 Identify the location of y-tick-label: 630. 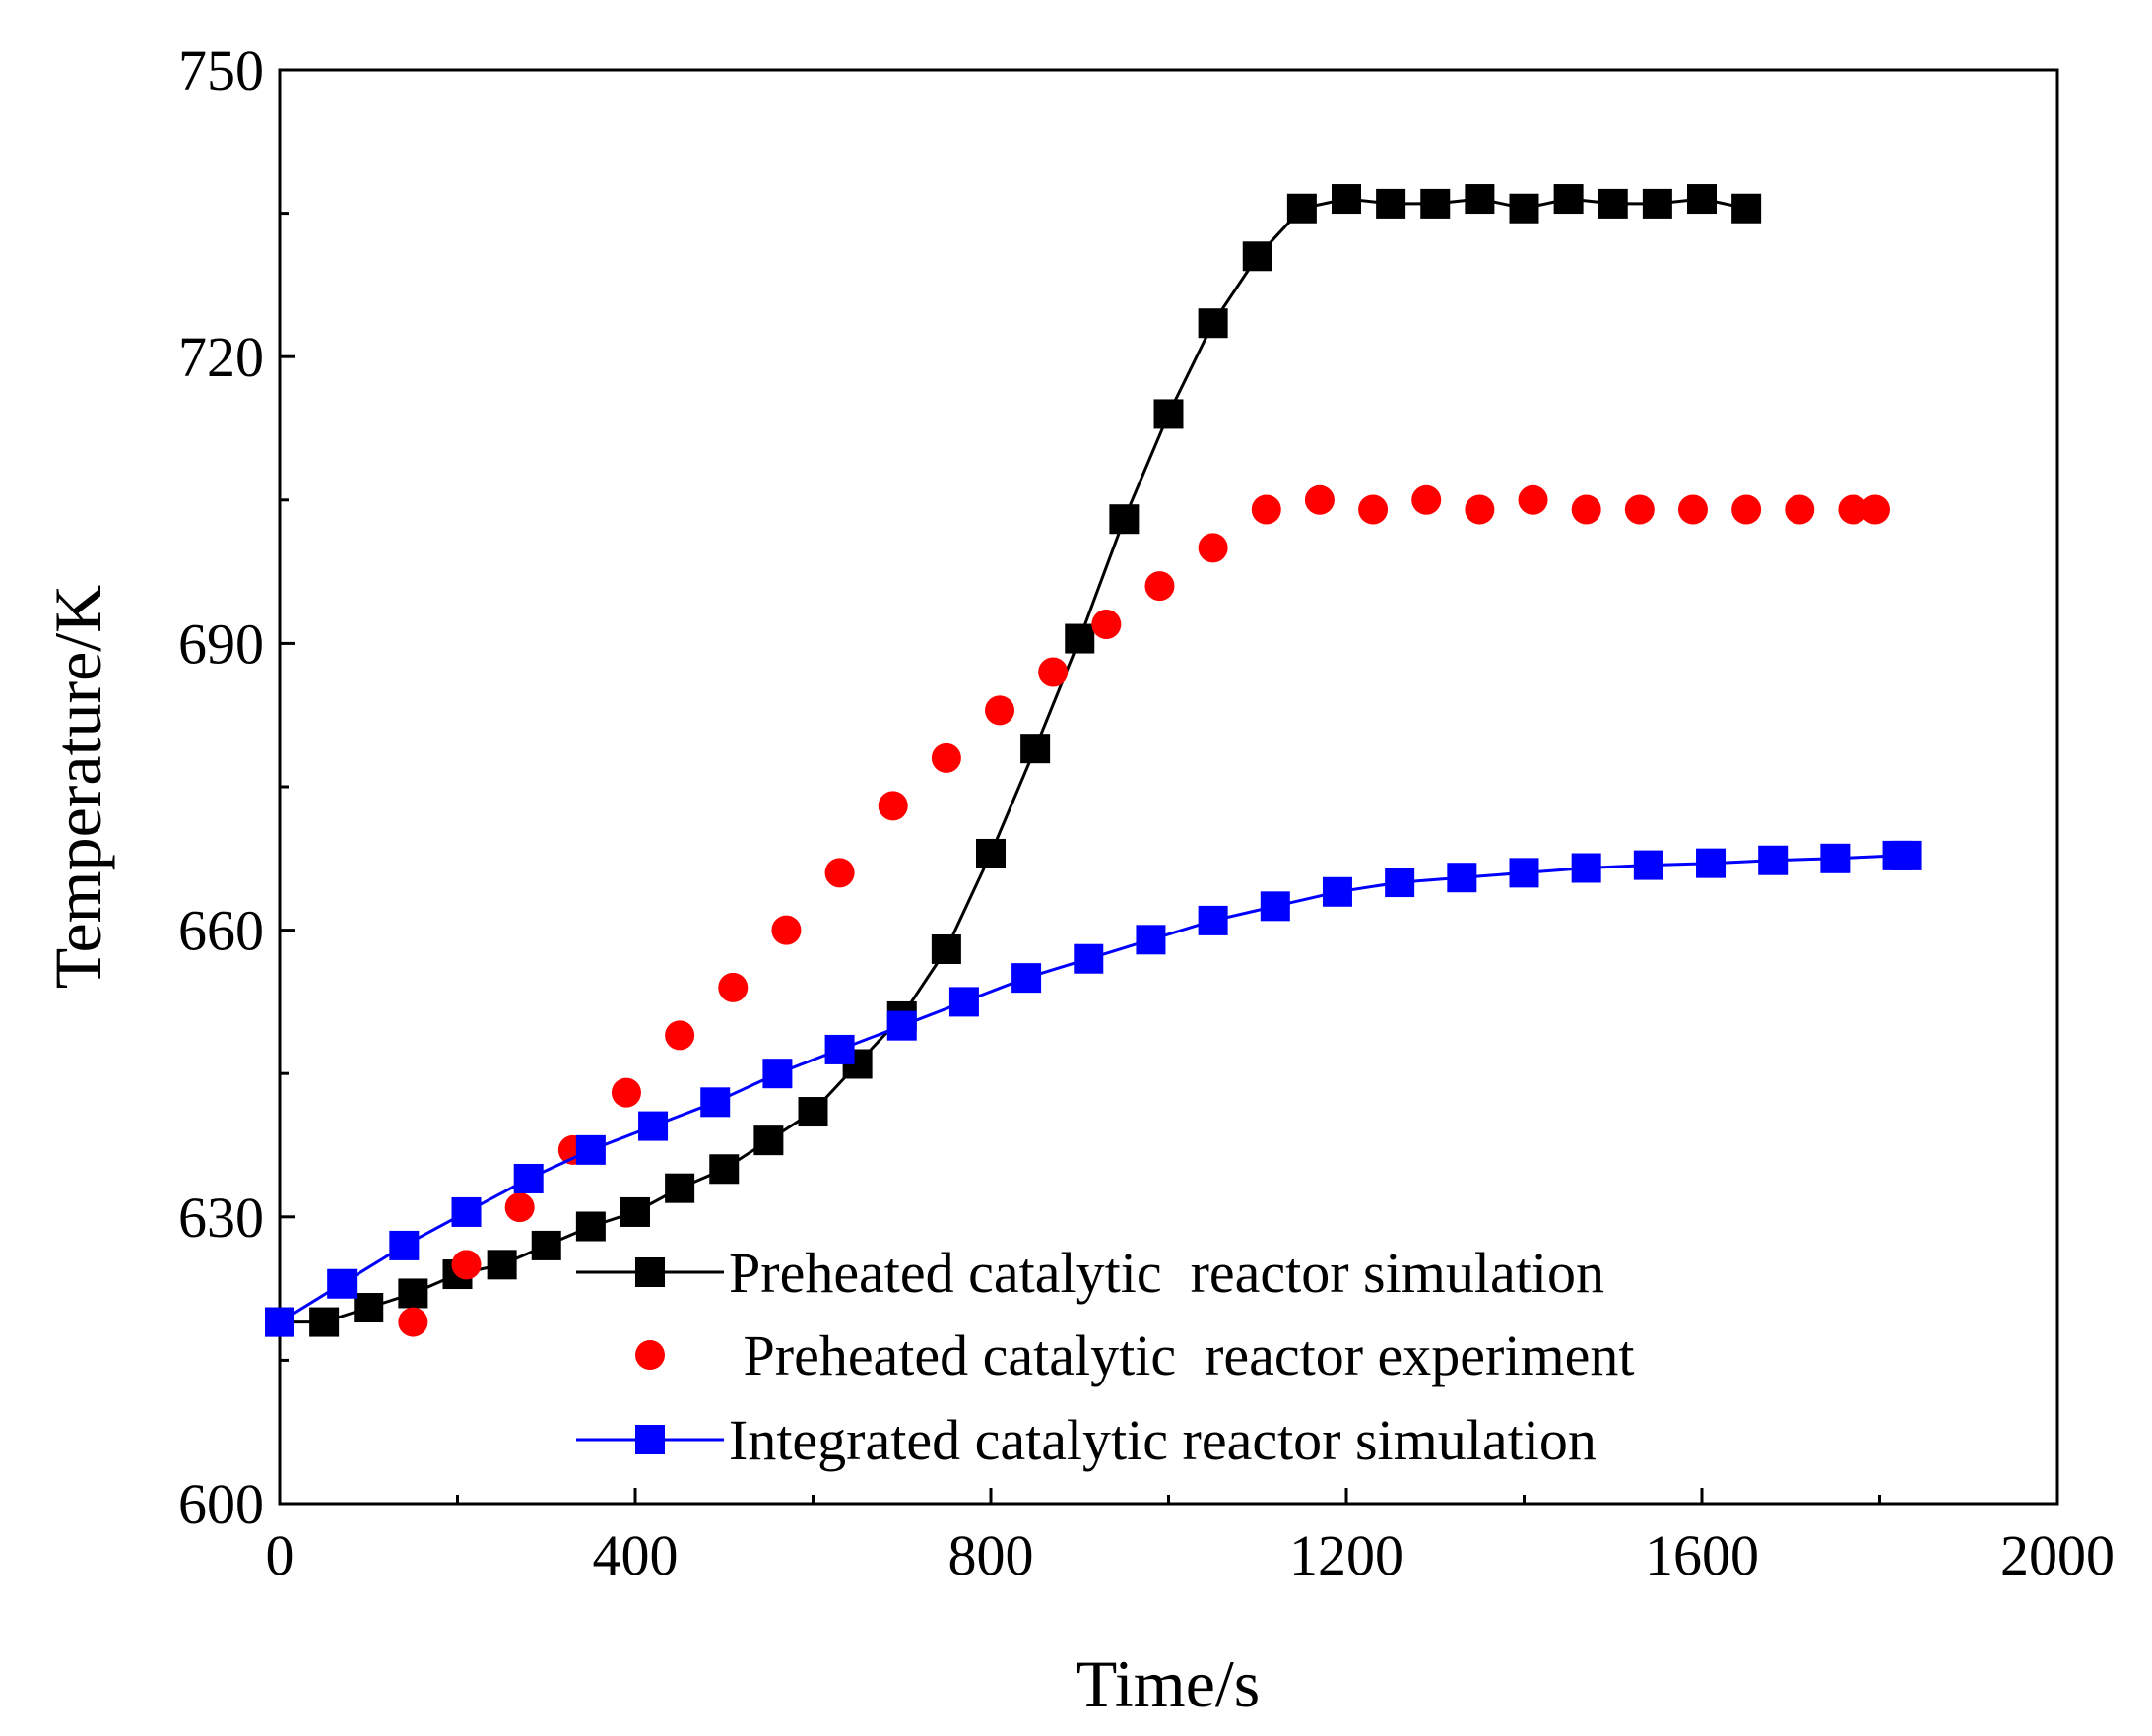
(221, 1218).